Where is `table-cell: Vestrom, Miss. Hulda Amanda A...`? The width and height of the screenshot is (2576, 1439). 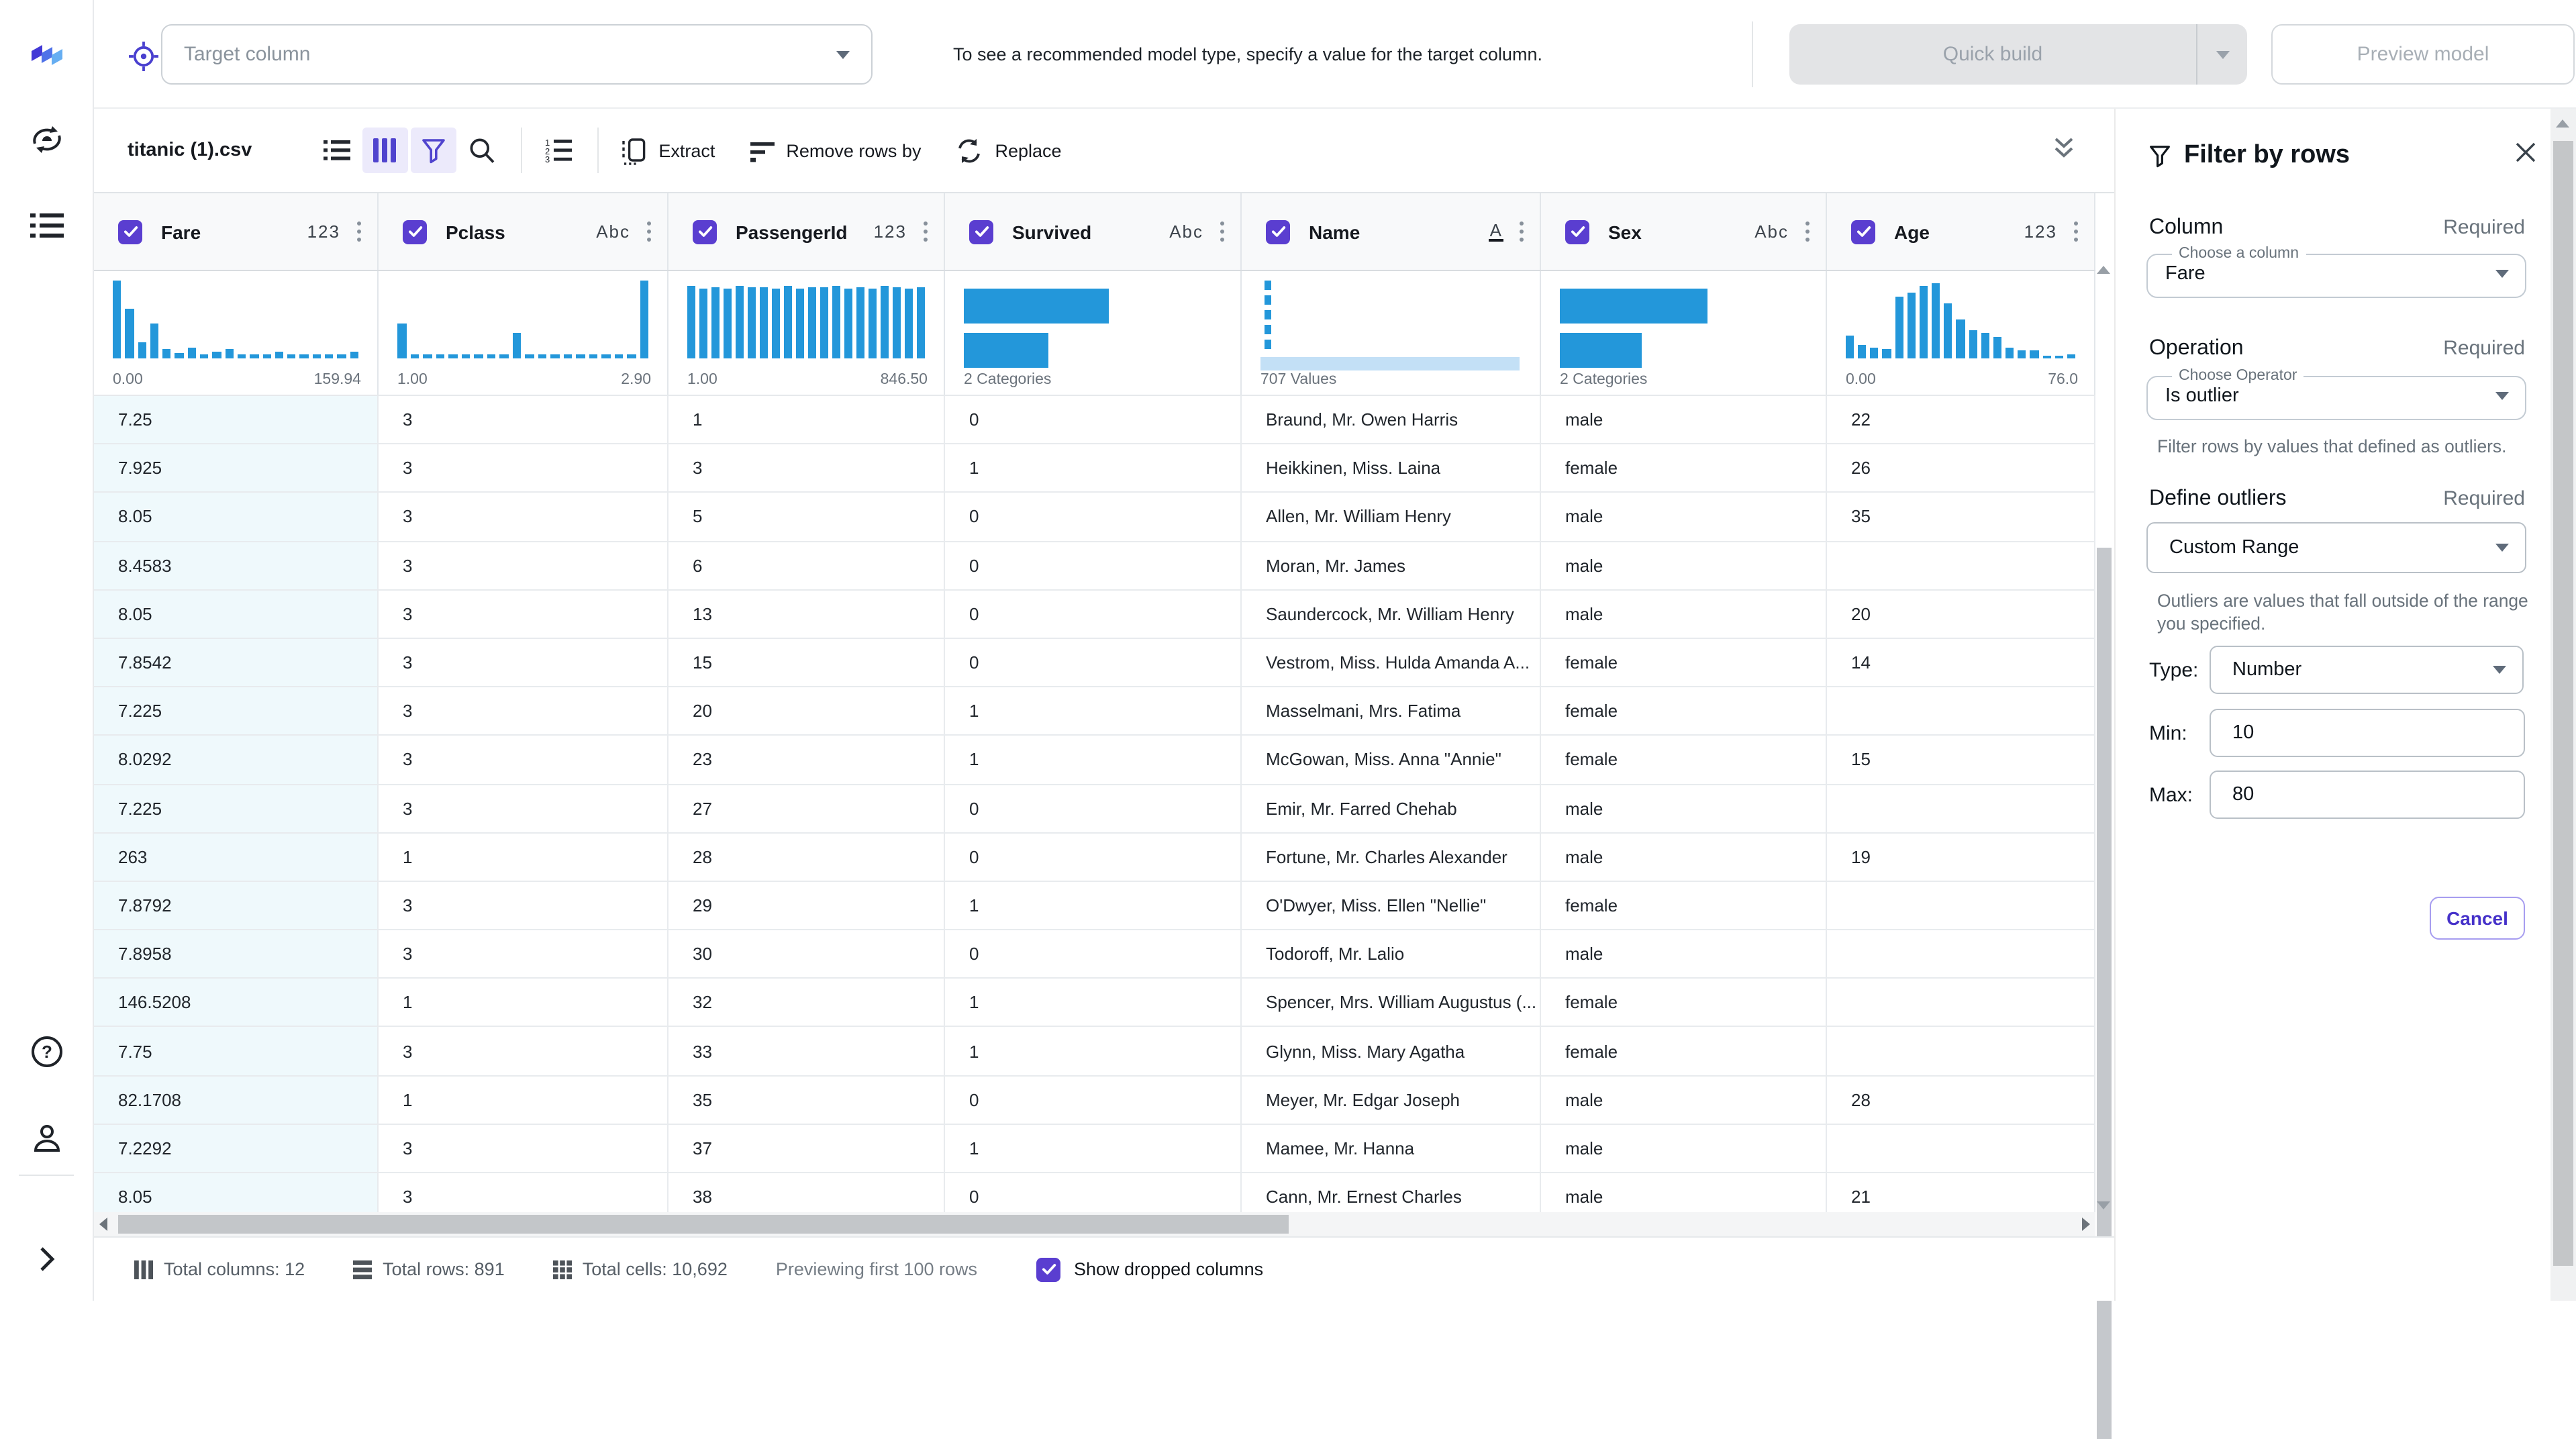
table-cell: Vestrom, Miss. Hulda Amanda A... is located at coordinates (1391, 662).